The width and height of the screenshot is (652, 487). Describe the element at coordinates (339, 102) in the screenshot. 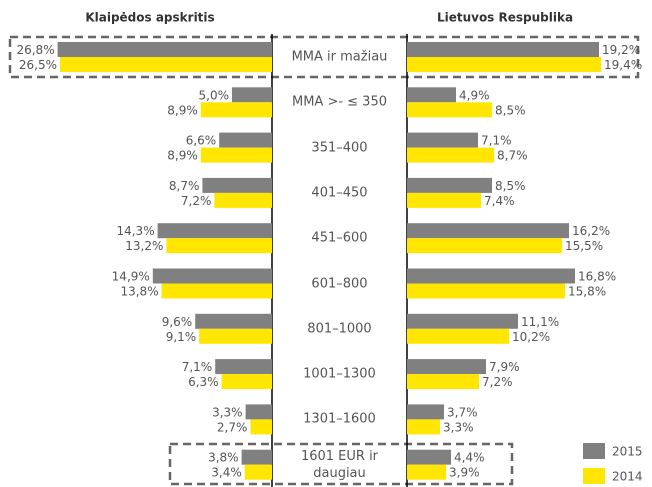

I see `category-label: MMA >- ≤ 350` at that location.